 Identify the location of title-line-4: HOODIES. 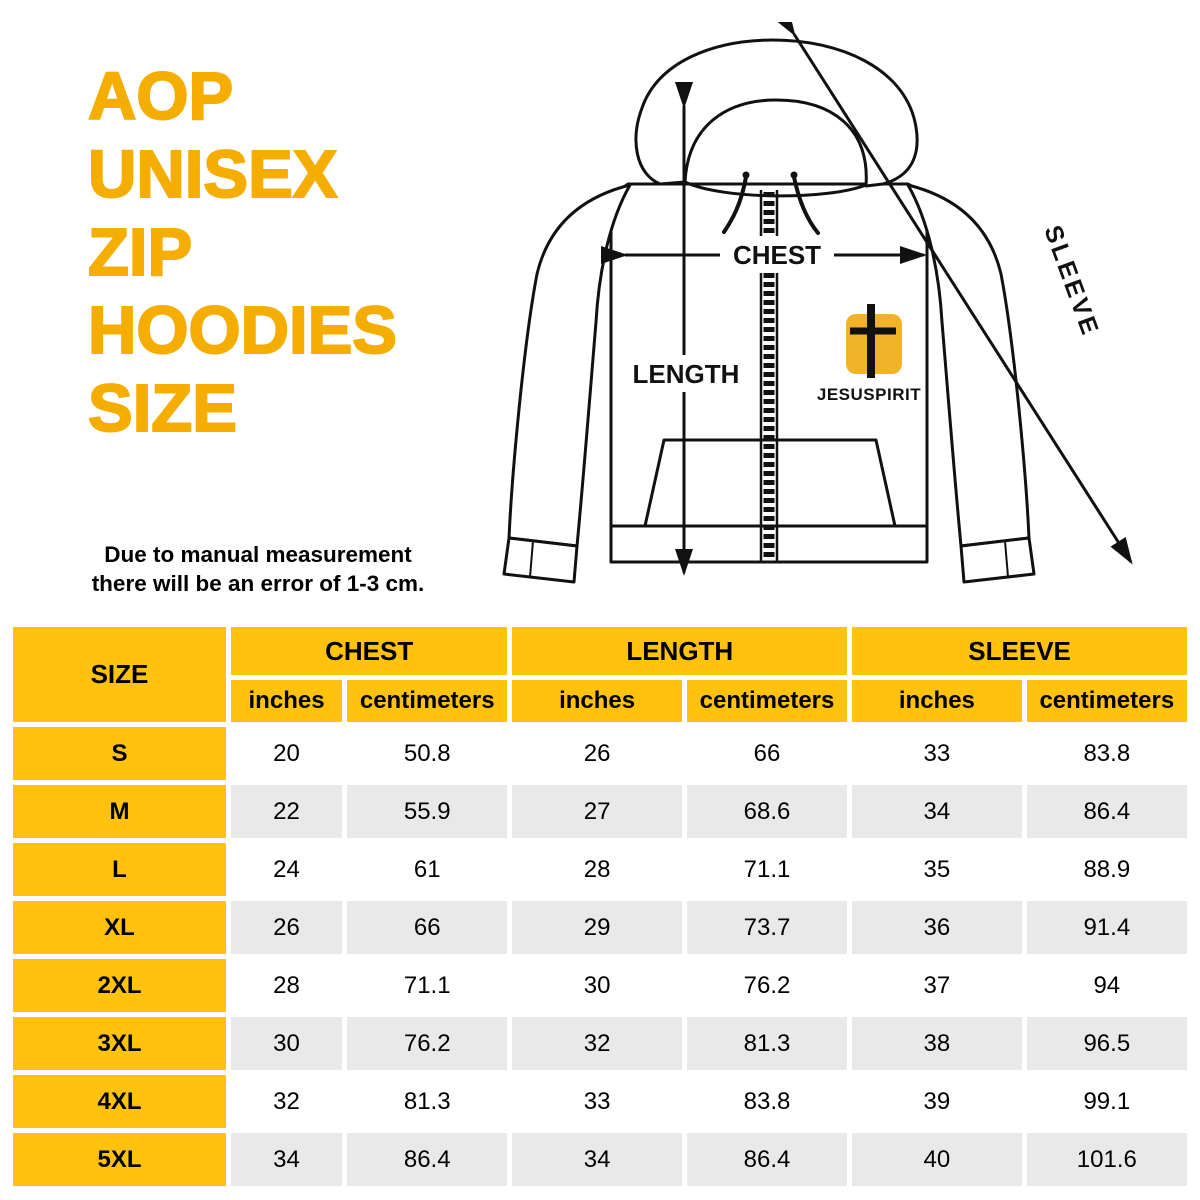
(242, 330).